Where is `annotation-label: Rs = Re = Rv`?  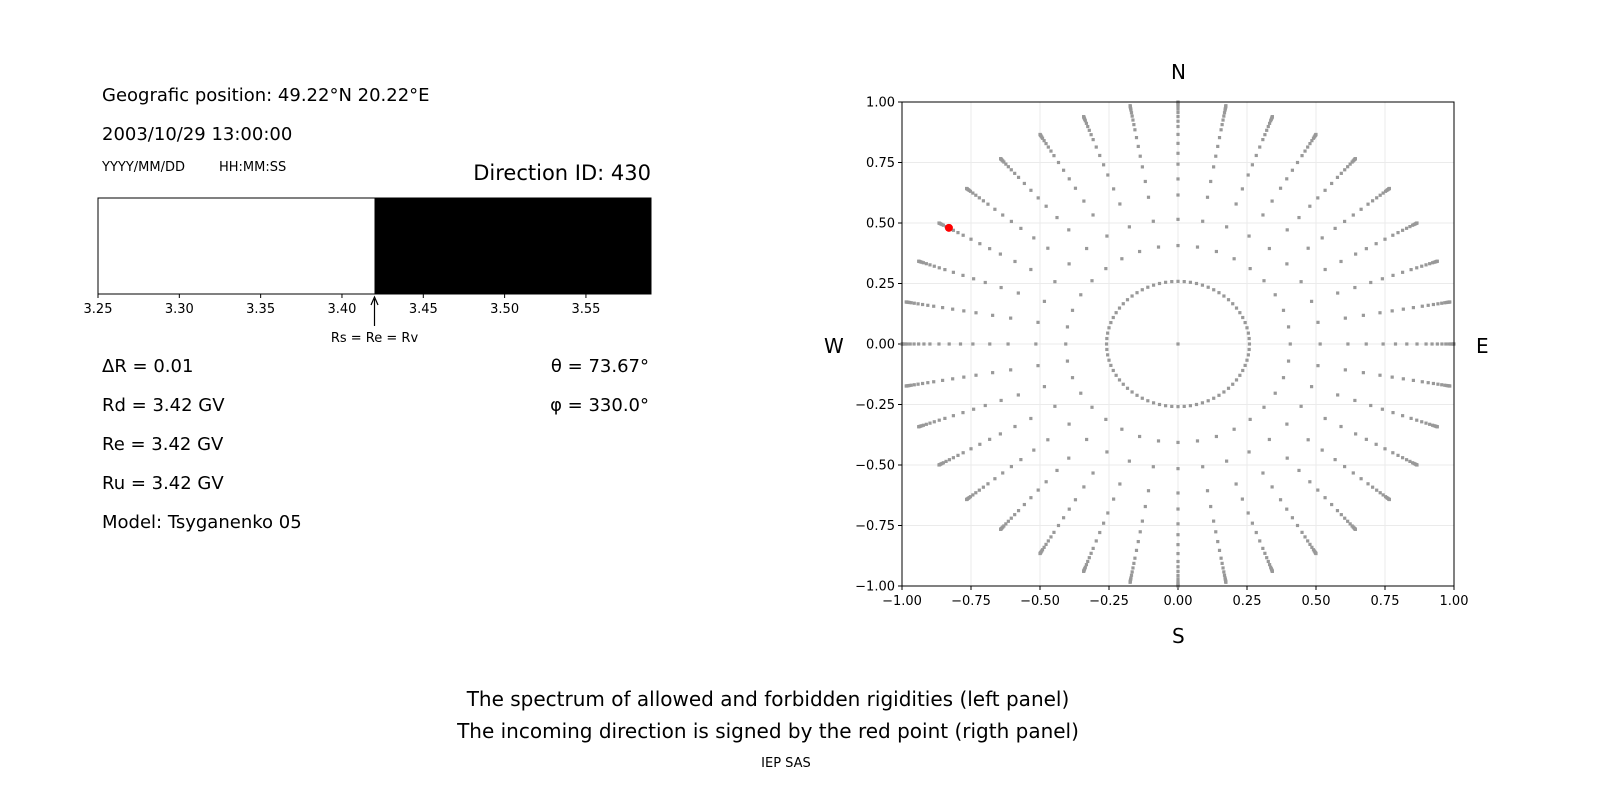 annotation-label: Rs = Re = Rv is located at coordinates (375, 338).